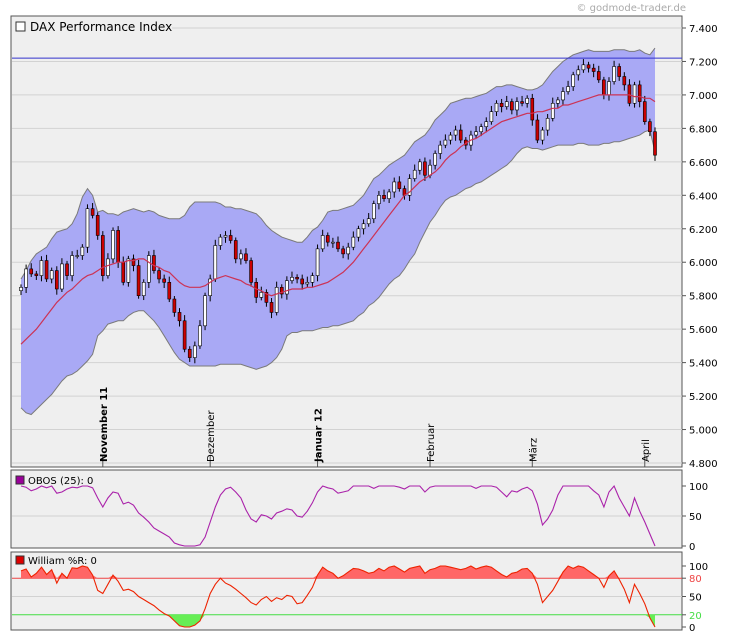 The width and height of the screenshot is (730, 641). What do you see at coordinates (62, 561) in the screenshot?
I see `williams-label: William %R: 0` at bounding box center [62, 561].